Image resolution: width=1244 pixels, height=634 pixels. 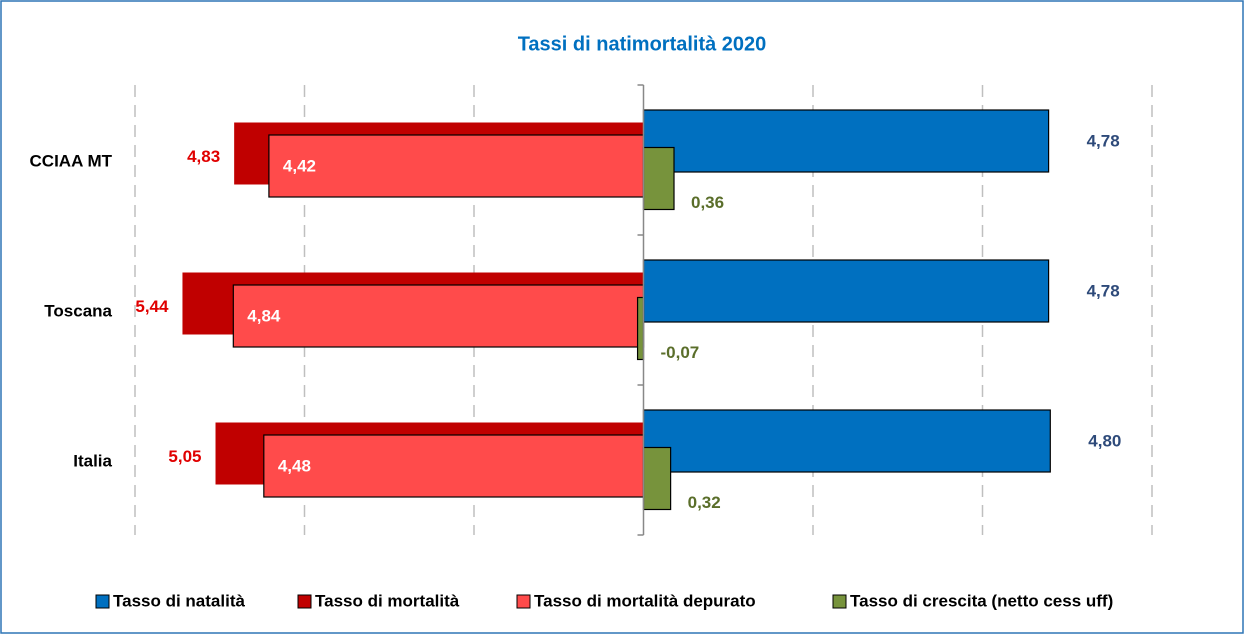 I want to click on legend-label: Tasso di crescita (netto cess uff), so click(x=981, y=600).